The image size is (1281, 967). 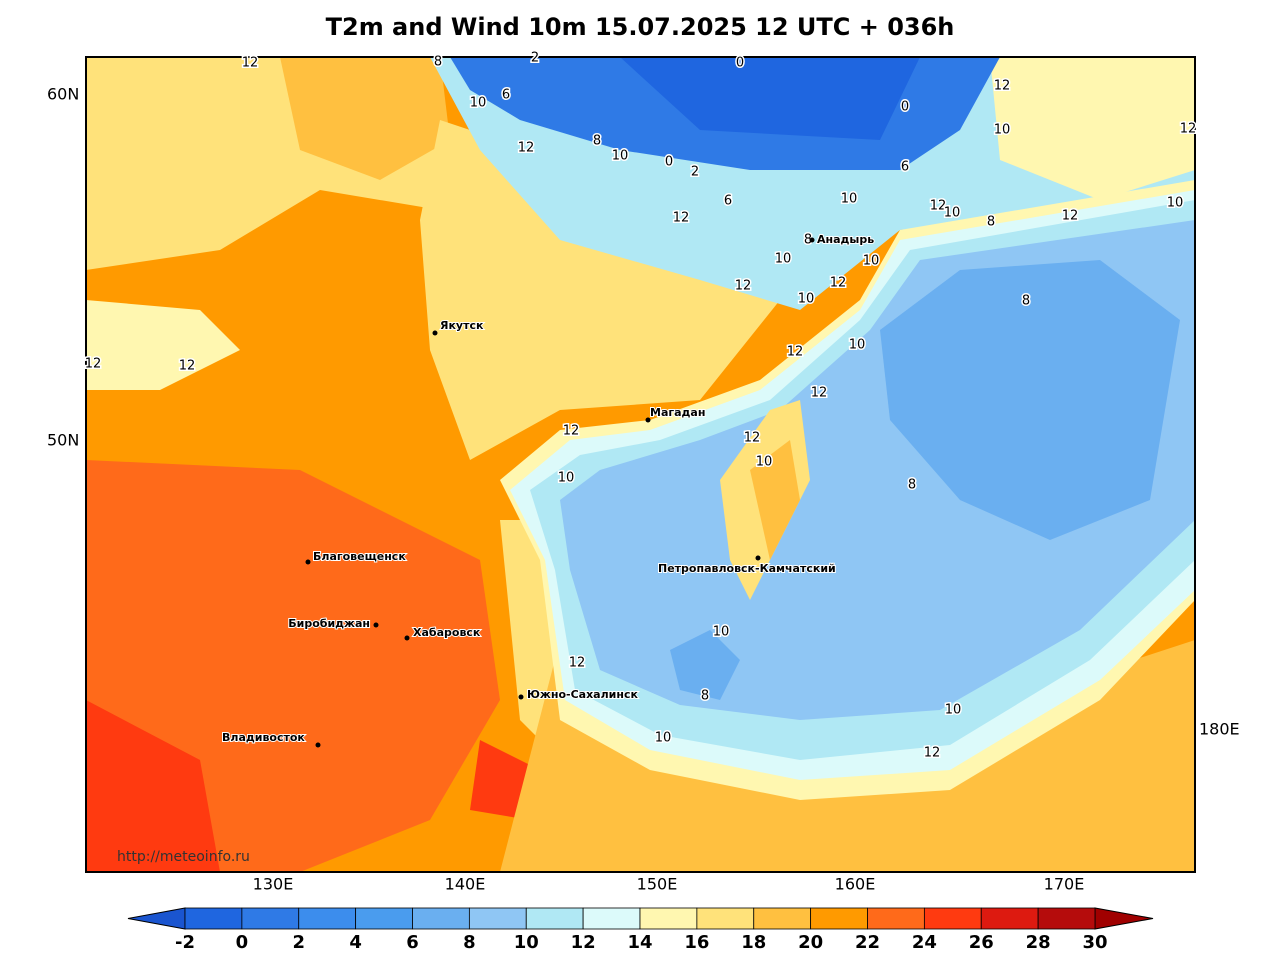 What do you see at coordinates (465, 884) in the screenshot?
I see `lon-label: 140E` at bounding box center [465, 884].